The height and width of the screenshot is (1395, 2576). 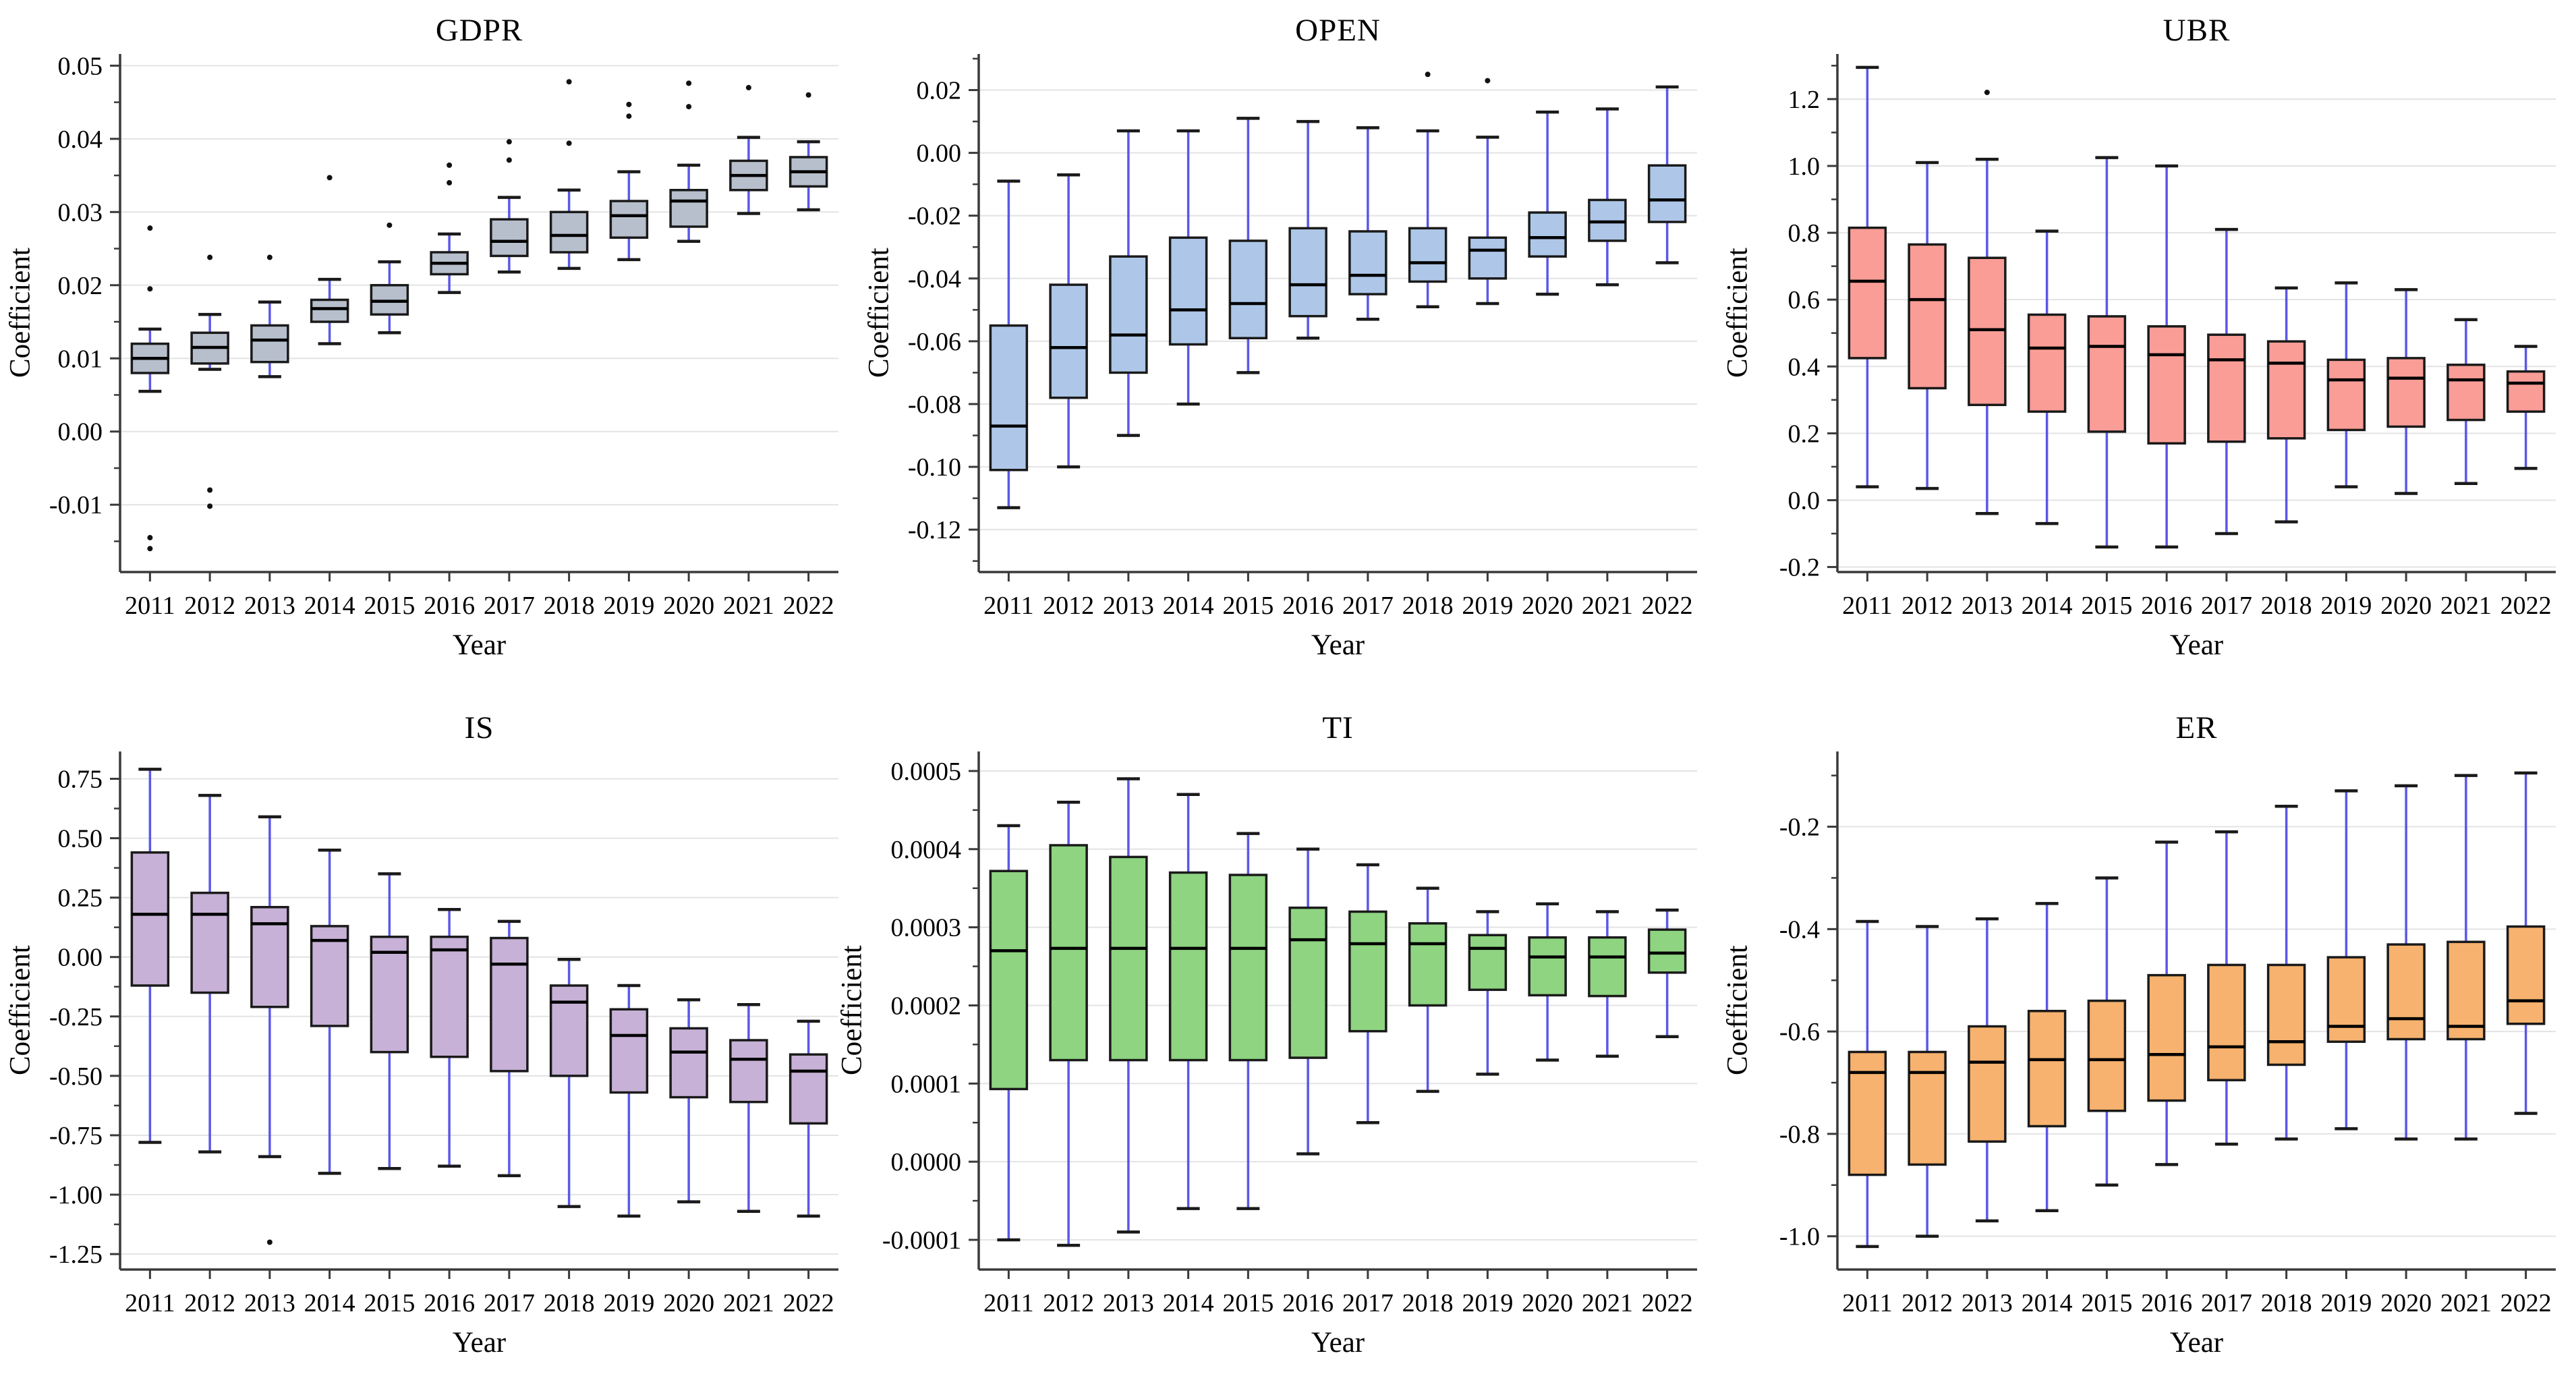 What do you see at coordinates (921, 1240) in the screenshot?
I see `y-tick-label: -0.0001` at bounding box center [921, 1240].